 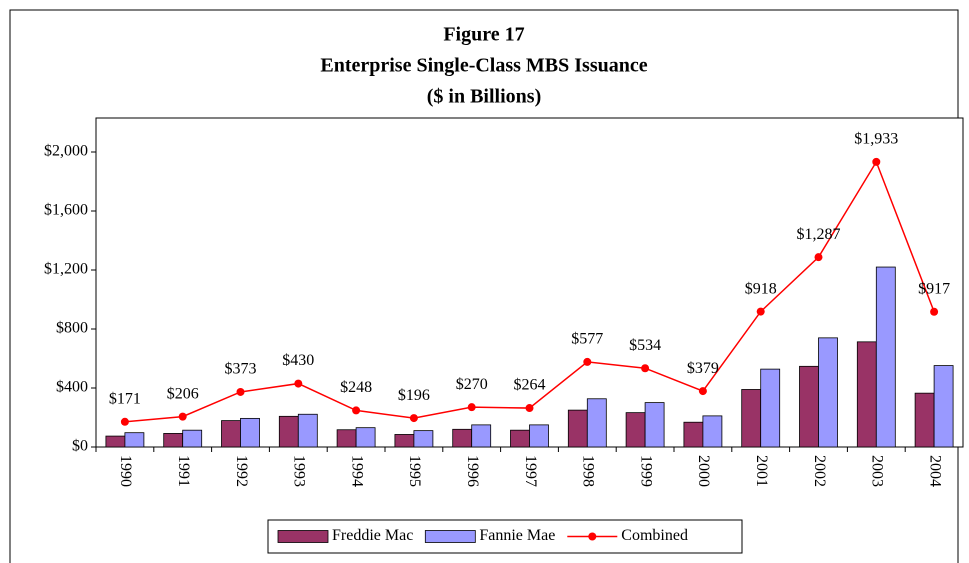 What do you see at coordinates (414, 471) in the screenshot?
I see `x-tick-label: 1995` at bounding box center [414, 471].